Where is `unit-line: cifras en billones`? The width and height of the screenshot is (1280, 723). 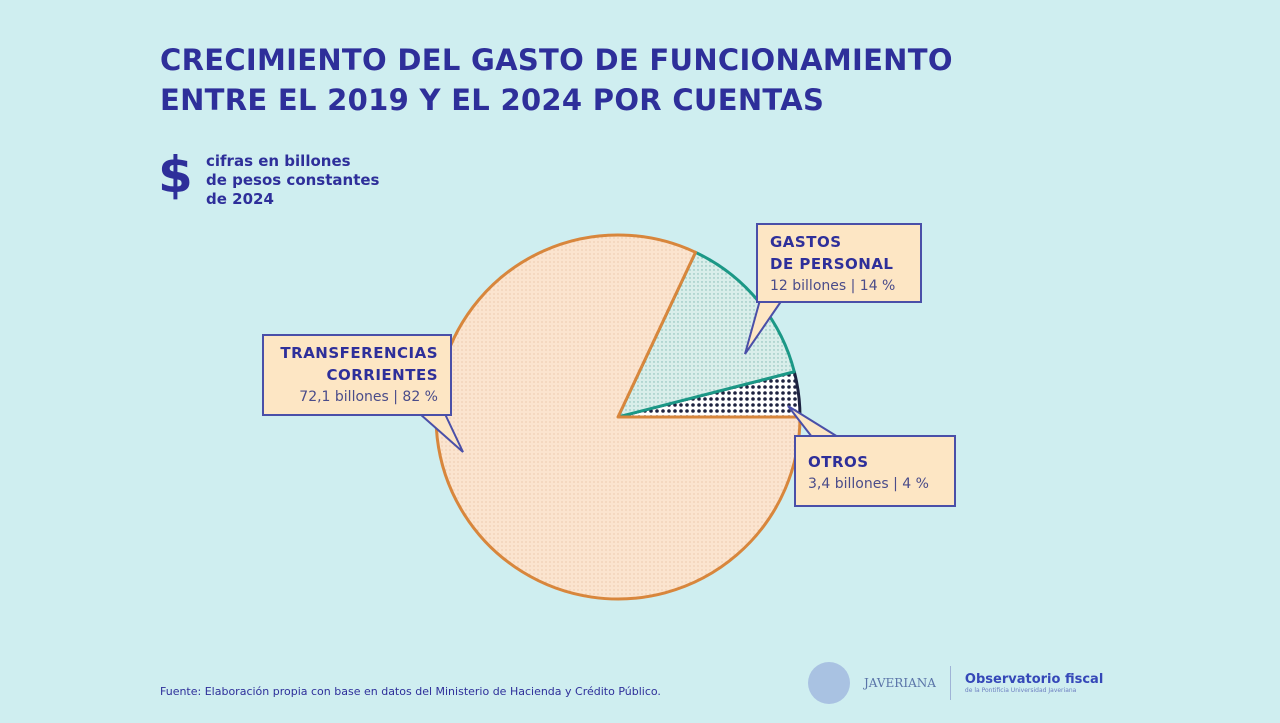 unit-line: cifras en billones is located at coordinates (278, 161).